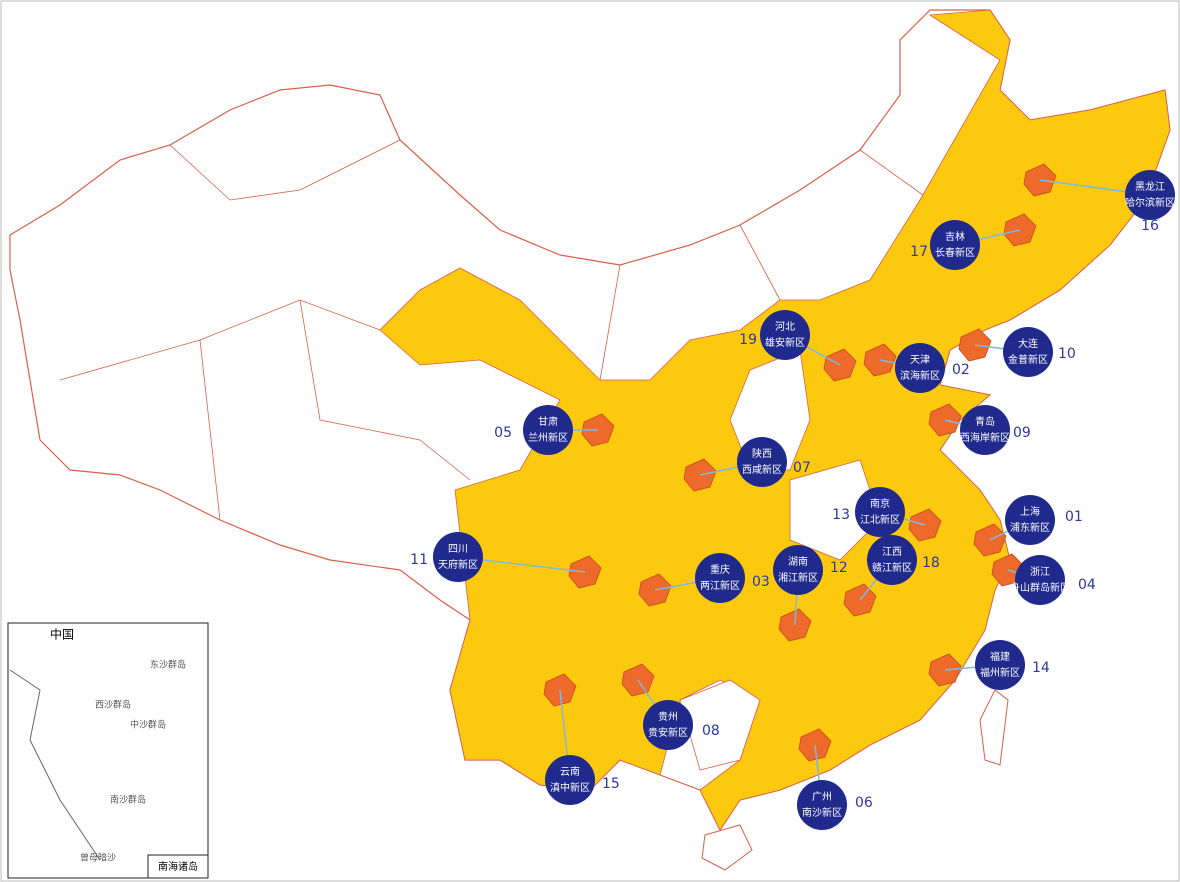 The image size is (1180, 882). I want to click on inset-label: 曾母暗沙, so click(98, 858).